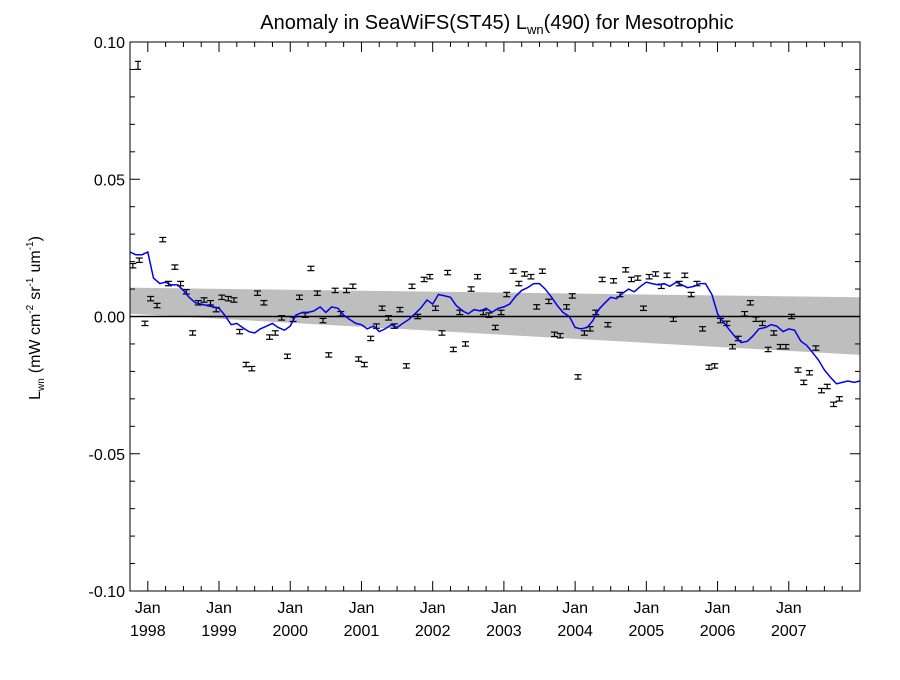  What do you see at coordinates (433, 631) in the screenshot?
I see `x-tick-label-year: 2002` at bounding box center [433, 631].